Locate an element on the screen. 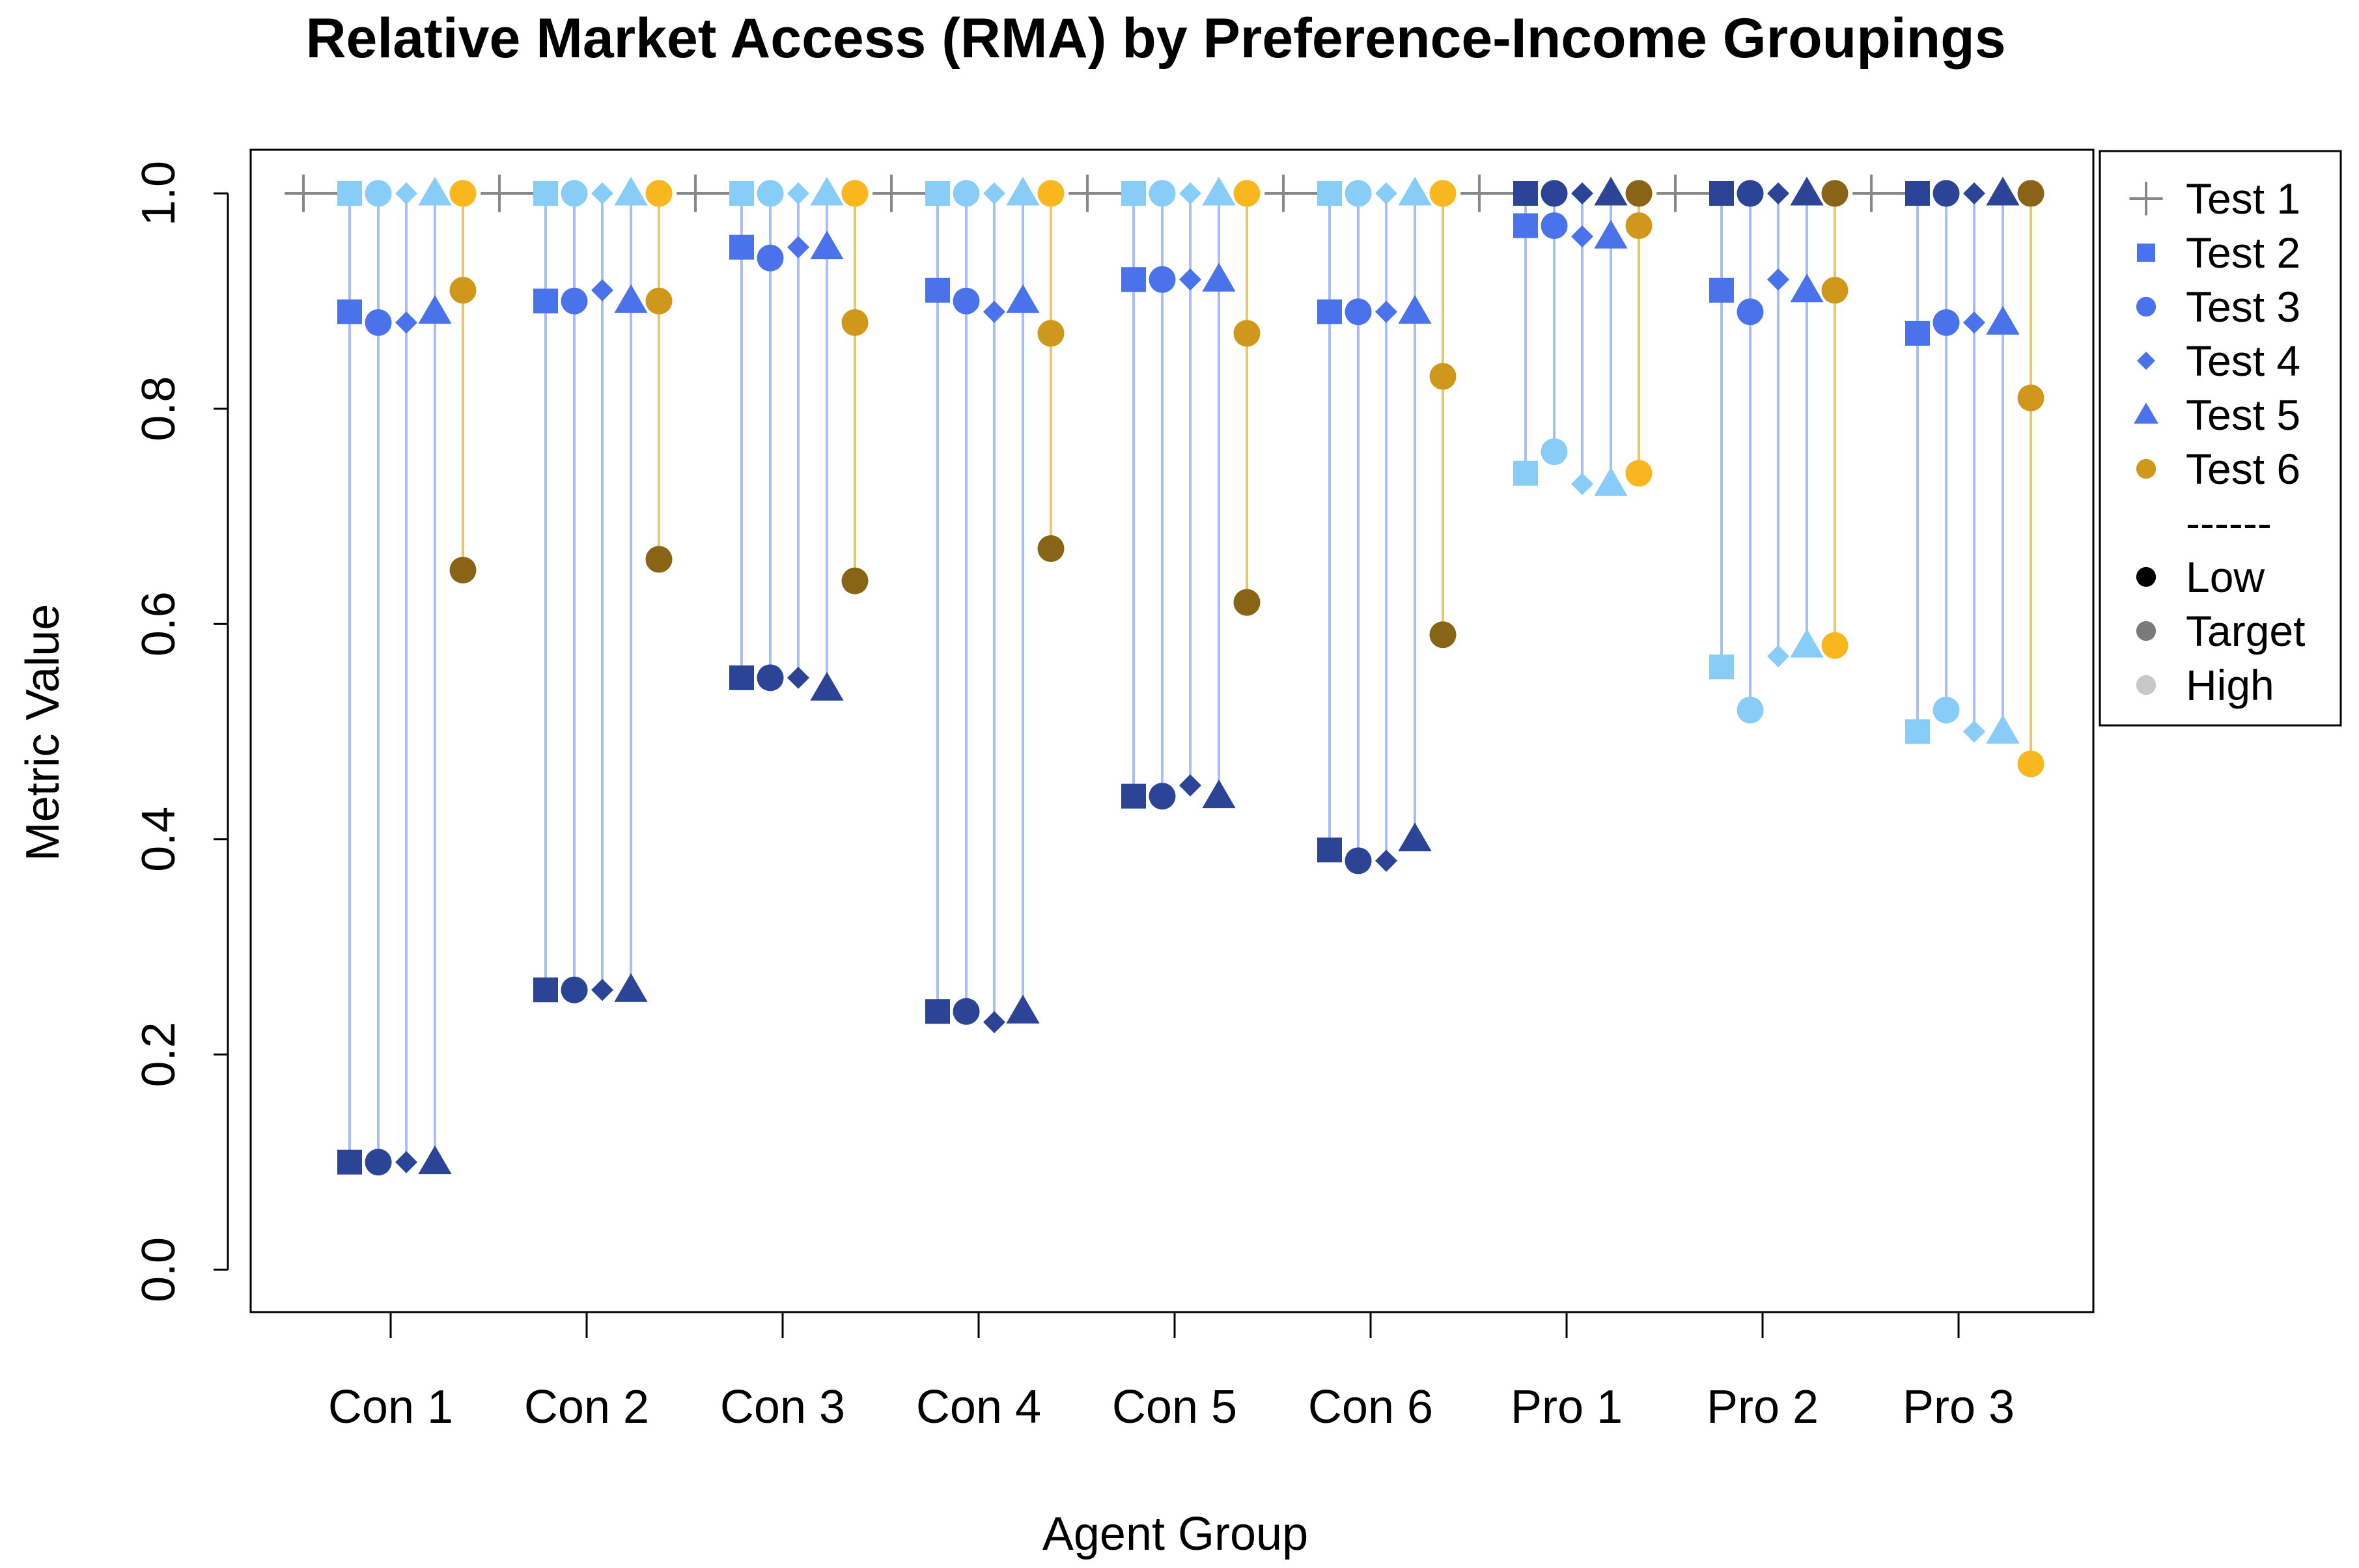 The height and width of the screenshot is (1568, 2359). x-tick-label: Pro 3 is located at coordinates (1959, 1407).